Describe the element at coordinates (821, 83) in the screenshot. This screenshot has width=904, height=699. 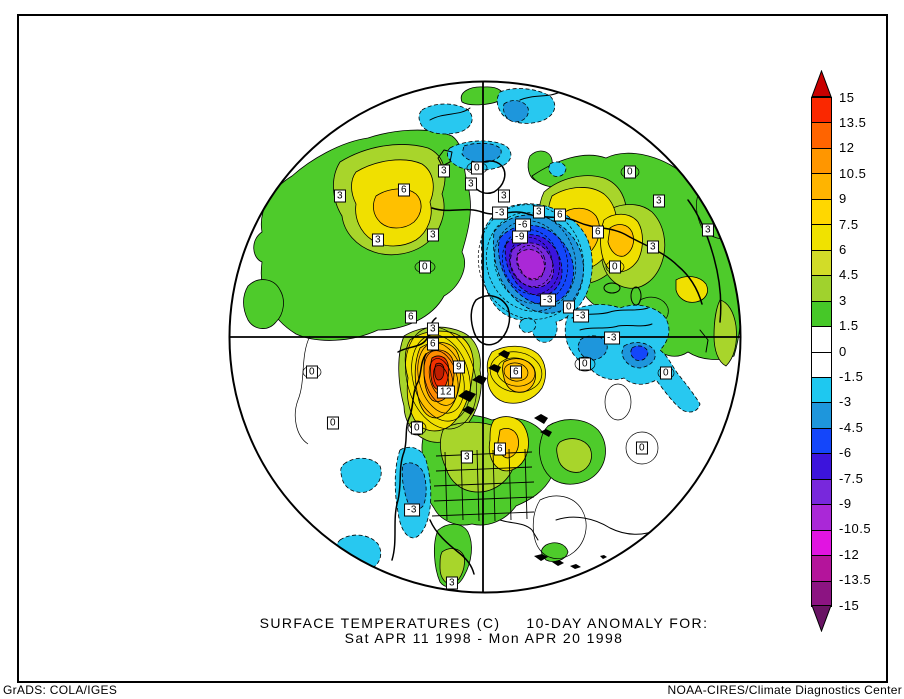
I see `colorbar-arrow-up` at that location.